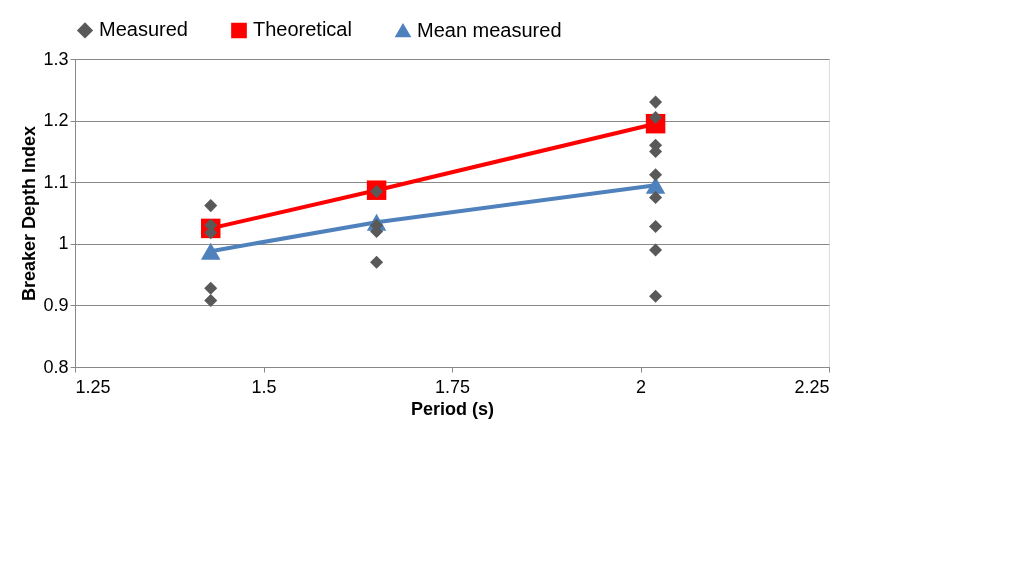  I want to click on legend-label: Theoretical, so click(302, 29).